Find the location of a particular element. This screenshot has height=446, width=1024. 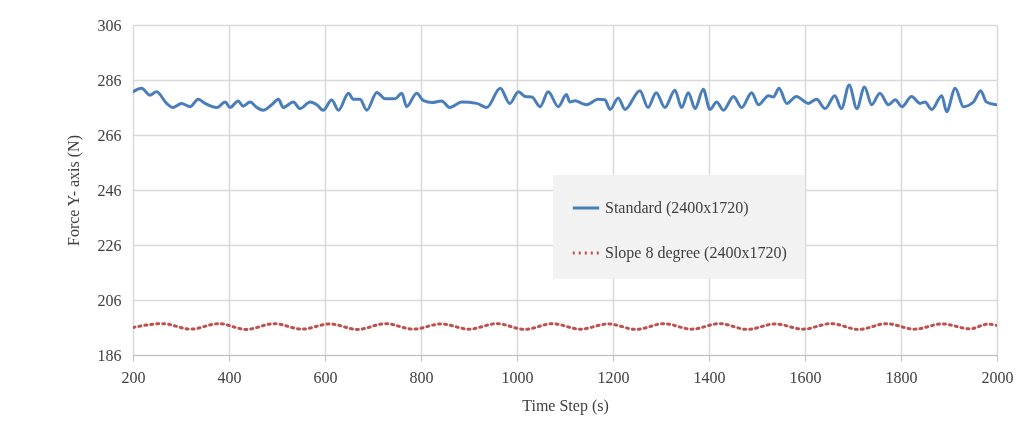

x-axis-title: Time Step (s) is located at coordinates (565, 405).